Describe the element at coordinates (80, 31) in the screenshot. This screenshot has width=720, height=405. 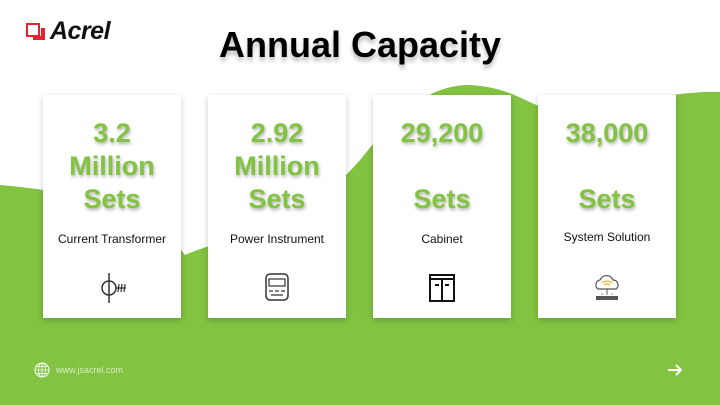
I see `logo-text: Acrel` at that location.